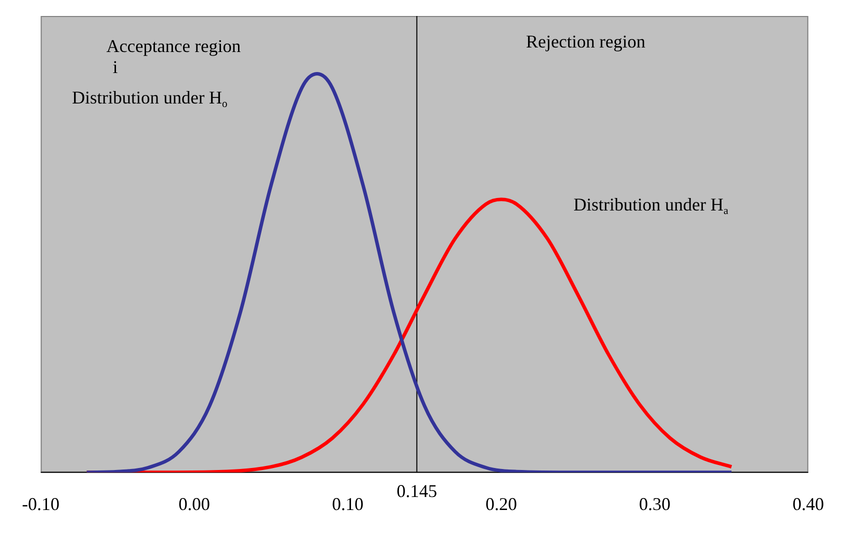 The height and width of the screenshot is (538, 846). What do you see at coordinates (348, 504) in the screenshot?
I see `x-tick-label: 0.10` at bounding box center [348, 504].